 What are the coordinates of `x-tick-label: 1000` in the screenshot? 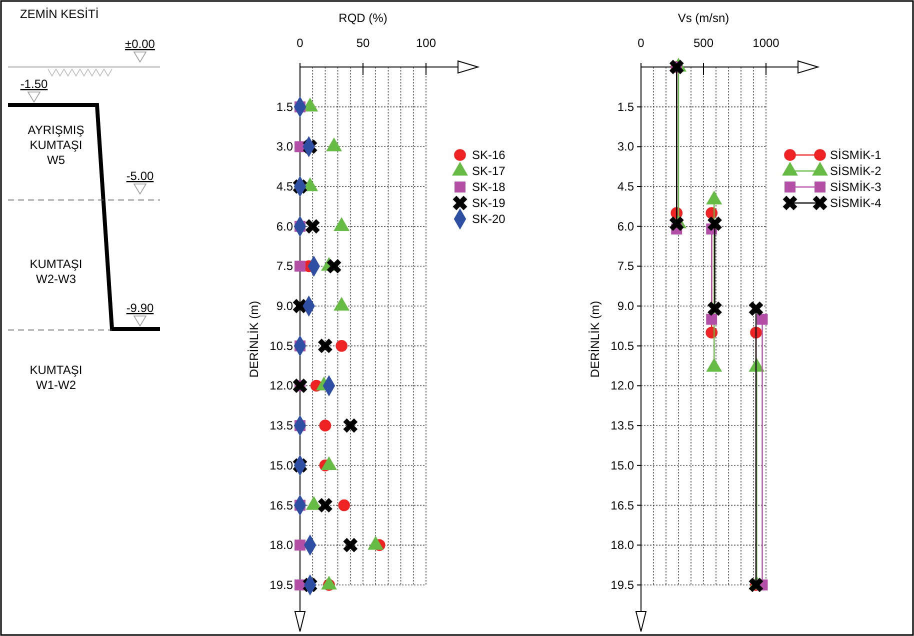 It's located at (766, 43).